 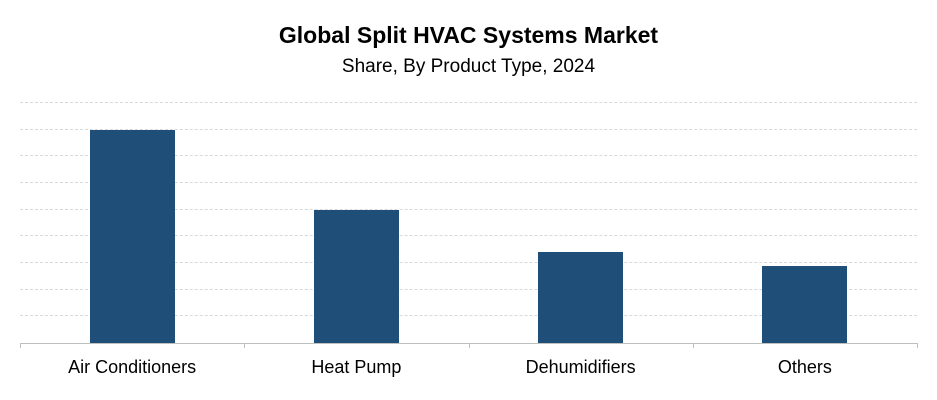 I want to click on x-axis-label: Air Conditioners, so click(x=132, y=367).